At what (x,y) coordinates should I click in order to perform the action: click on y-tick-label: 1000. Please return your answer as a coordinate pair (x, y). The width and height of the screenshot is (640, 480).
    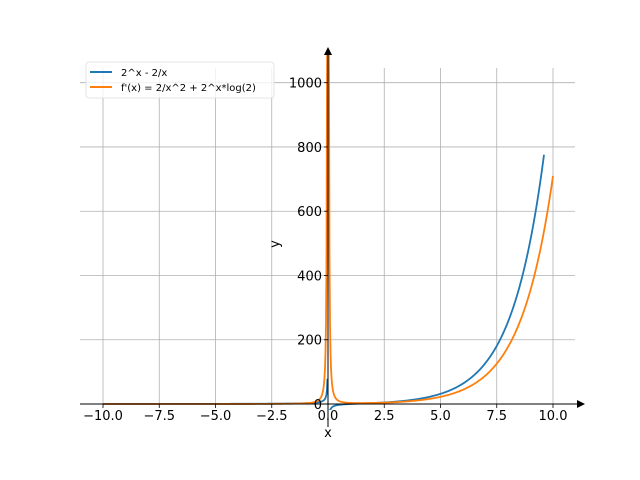
    Looking at the image, I should click on (305, 84).